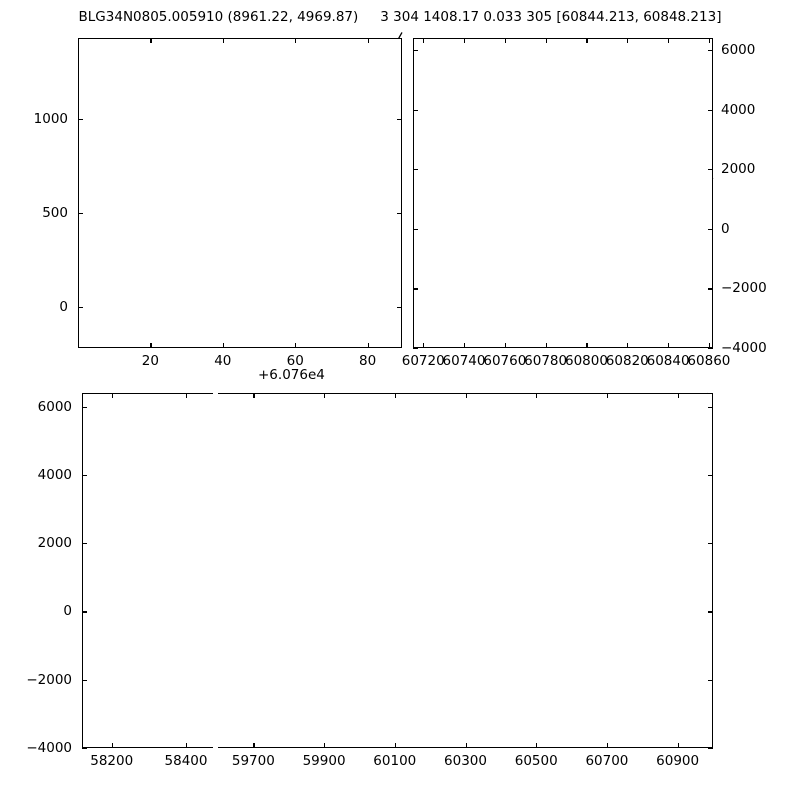 The height and width of the screenshot is (800, 800). What do you see at coordinates (464, 361) in the screenshot?
I see `axis-tick-label: 60740` at bounding box center [464, 361].